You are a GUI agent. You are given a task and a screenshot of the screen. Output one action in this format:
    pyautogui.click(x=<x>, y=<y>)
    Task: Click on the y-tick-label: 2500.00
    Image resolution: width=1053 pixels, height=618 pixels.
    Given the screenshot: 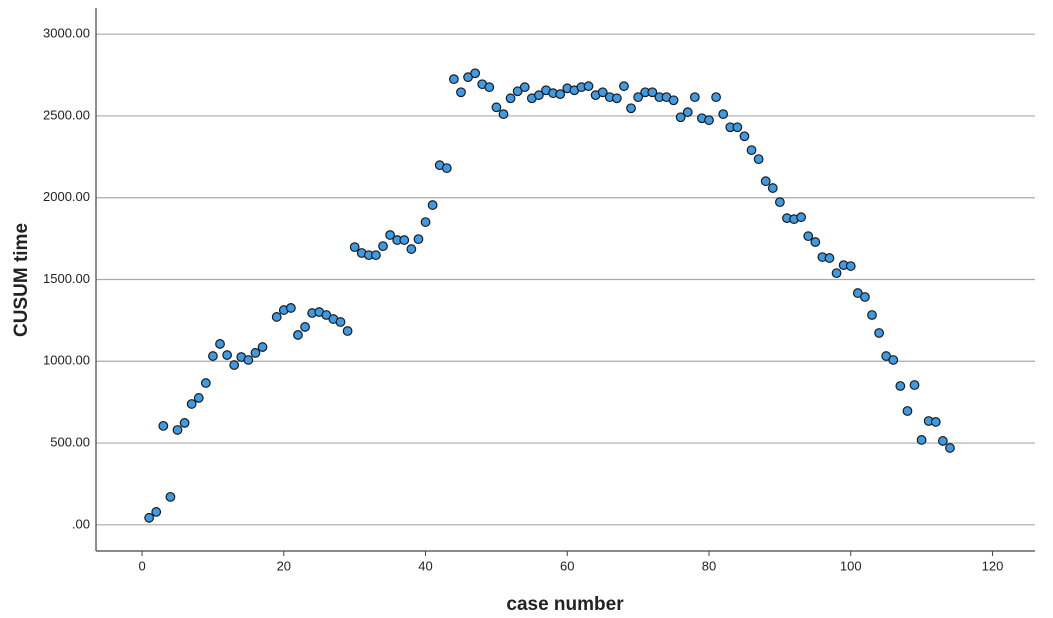 What is the action you would take?
    pyautogui.click(x=66, y=114)
    